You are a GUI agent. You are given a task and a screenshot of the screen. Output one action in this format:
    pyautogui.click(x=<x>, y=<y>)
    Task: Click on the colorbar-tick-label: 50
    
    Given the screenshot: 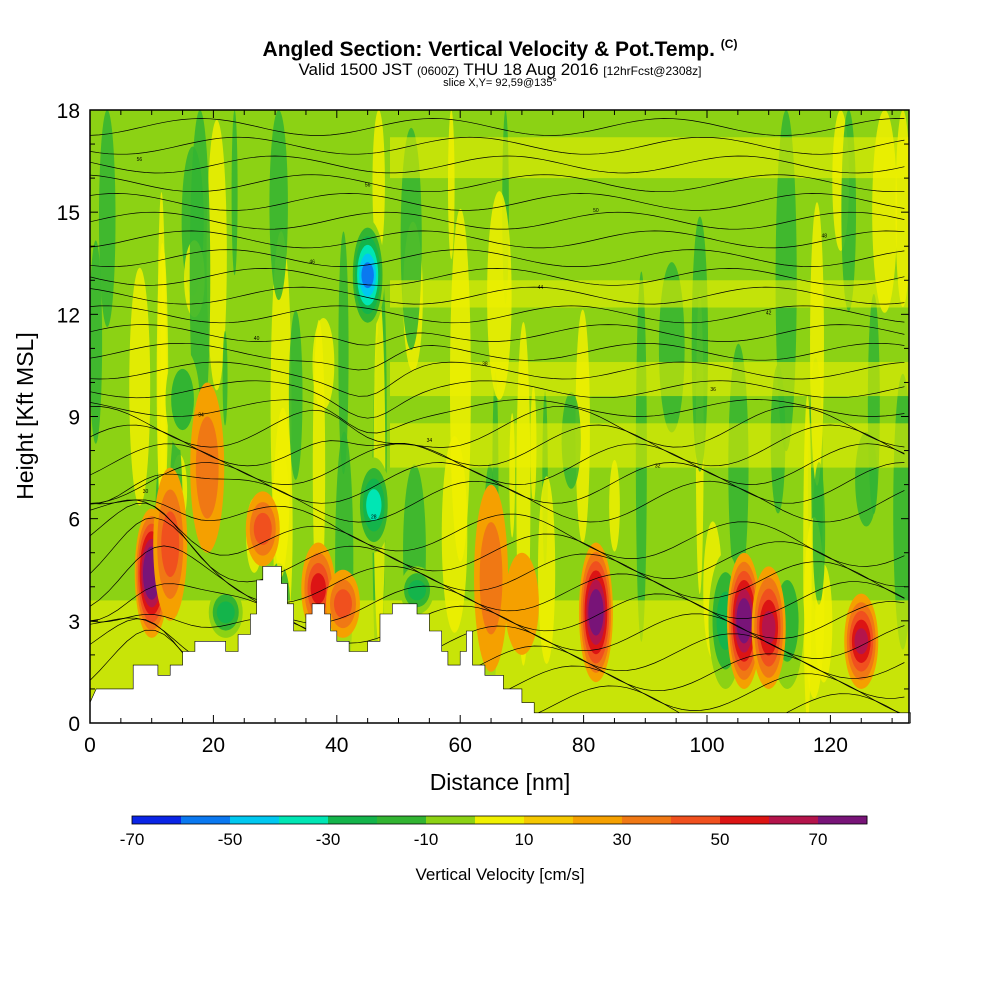 What is the action you would take?
    pyautogui.click(x=720, y=839)
    